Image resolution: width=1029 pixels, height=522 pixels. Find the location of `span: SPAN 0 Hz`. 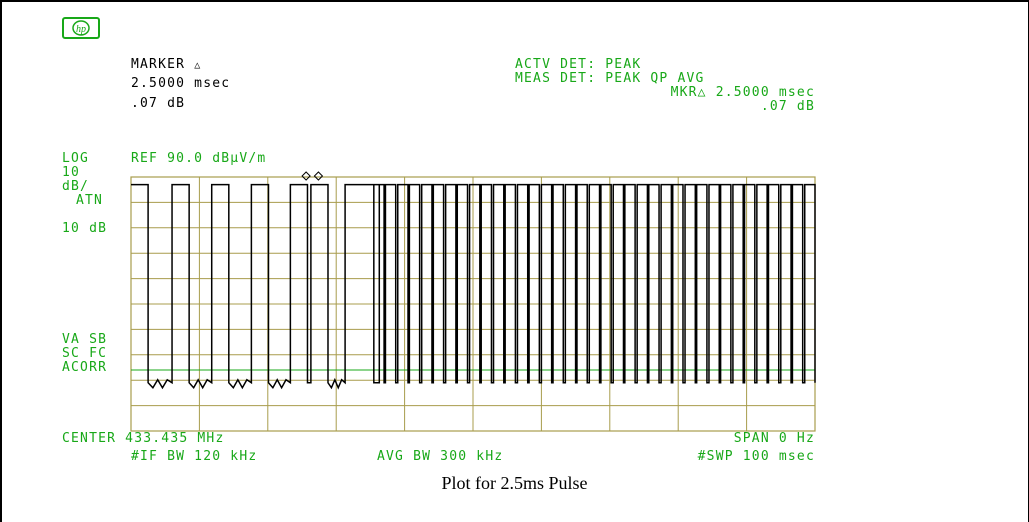

span: SPAN 0 Hz is located at coordinates (774, 438).